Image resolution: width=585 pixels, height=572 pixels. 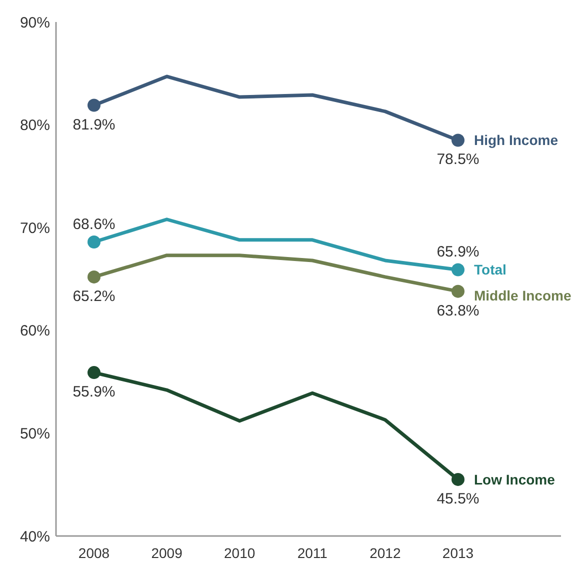 What do you see at coordinates (35, 228) in the screenshot?
I see `y-tick-label: 70%` at bounding box center [35, 228].